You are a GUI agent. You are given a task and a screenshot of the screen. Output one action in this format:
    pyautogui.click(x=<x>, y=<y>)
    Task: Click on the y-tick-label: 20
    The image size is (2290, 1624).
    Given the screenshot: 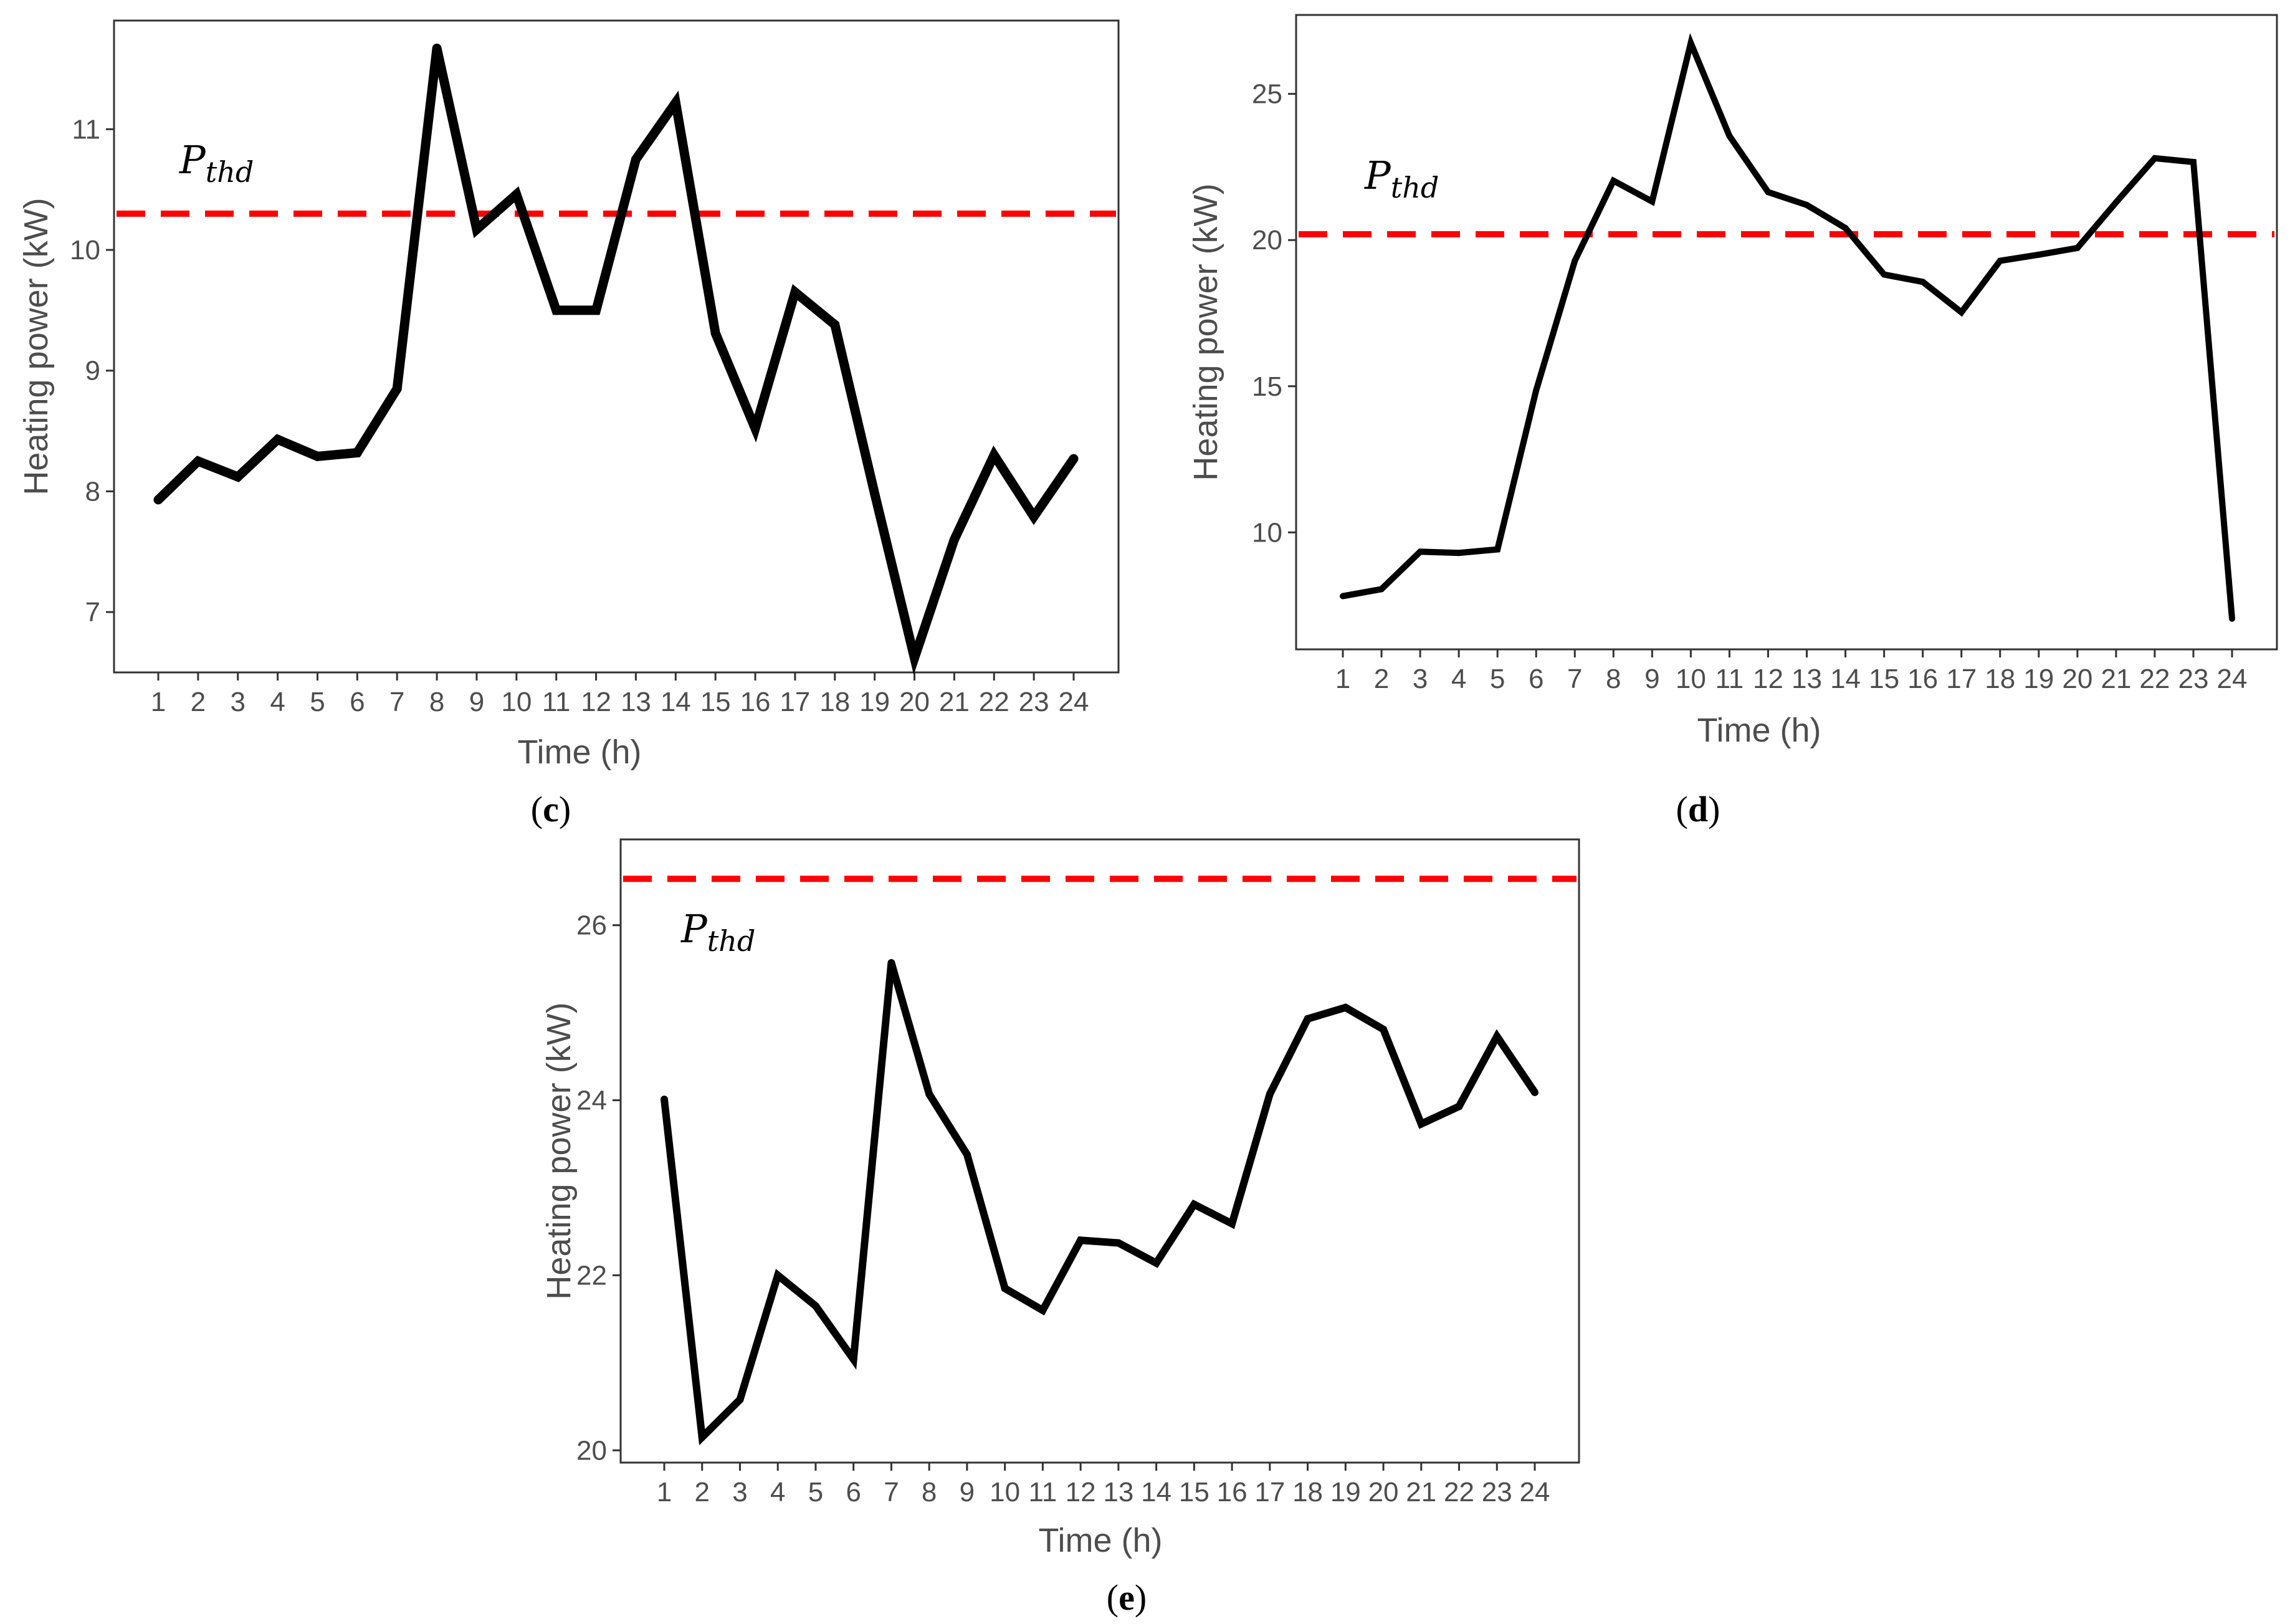 What is the action you would take?
    pyautogui.click(x=591, y=1450)
    